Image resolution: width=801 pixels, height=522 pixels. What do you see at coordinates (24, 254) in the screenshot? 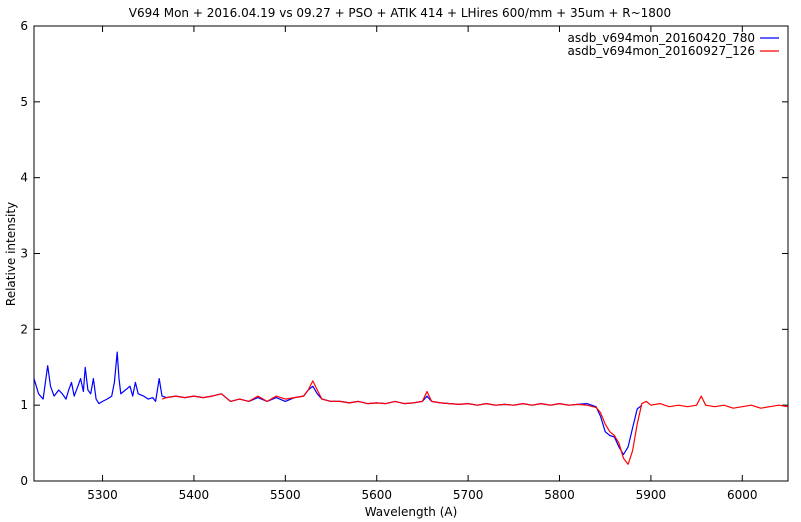
I see `y-tick-label: 3` at bounding box center [24, 254].